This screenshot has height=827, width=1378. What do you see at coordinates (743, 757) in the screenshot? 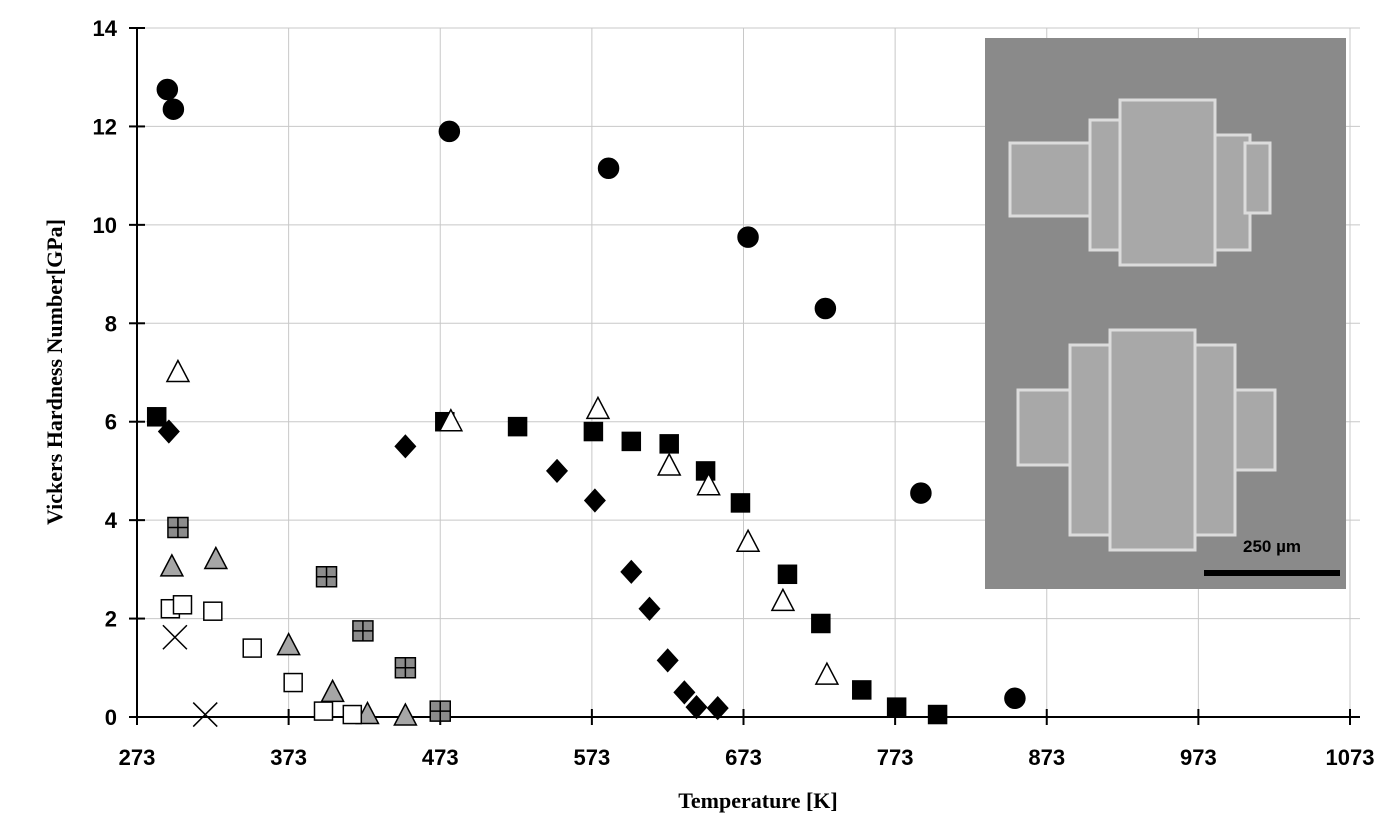
I see `x-tick-label: 673` at bounding box center [743, 757].